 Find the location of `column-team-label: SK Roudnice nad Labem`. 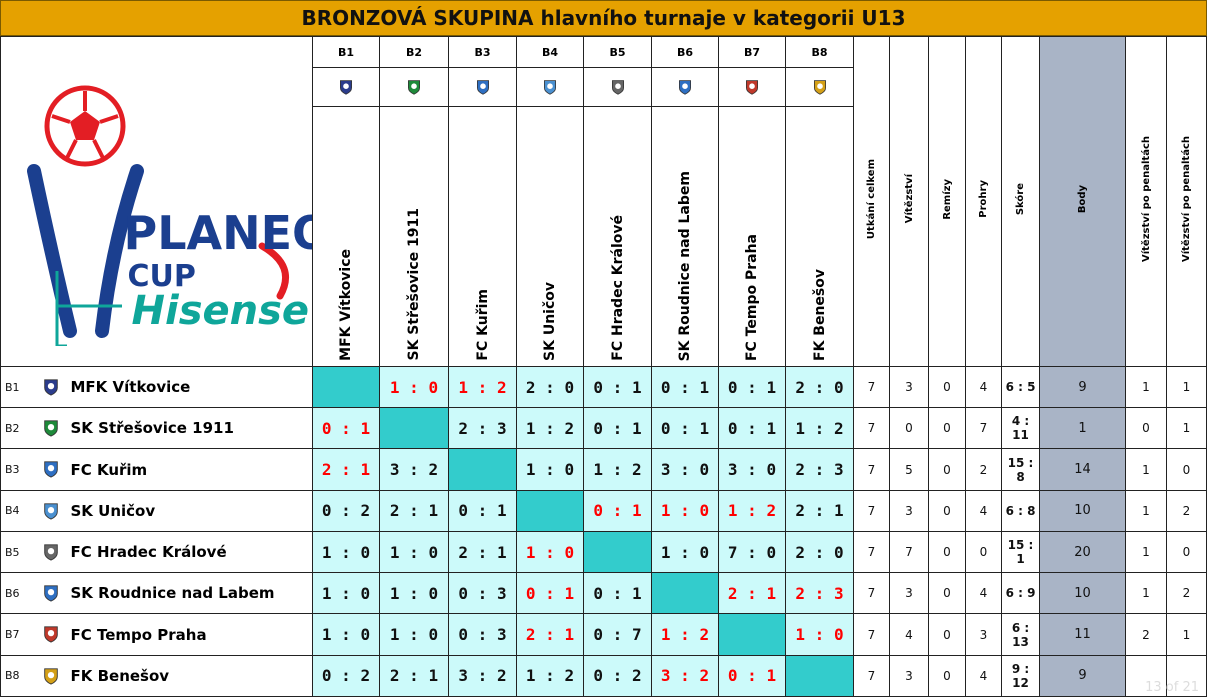

column-team-label: SK Roudnice nad Labem is located at coordinates (685, 265).